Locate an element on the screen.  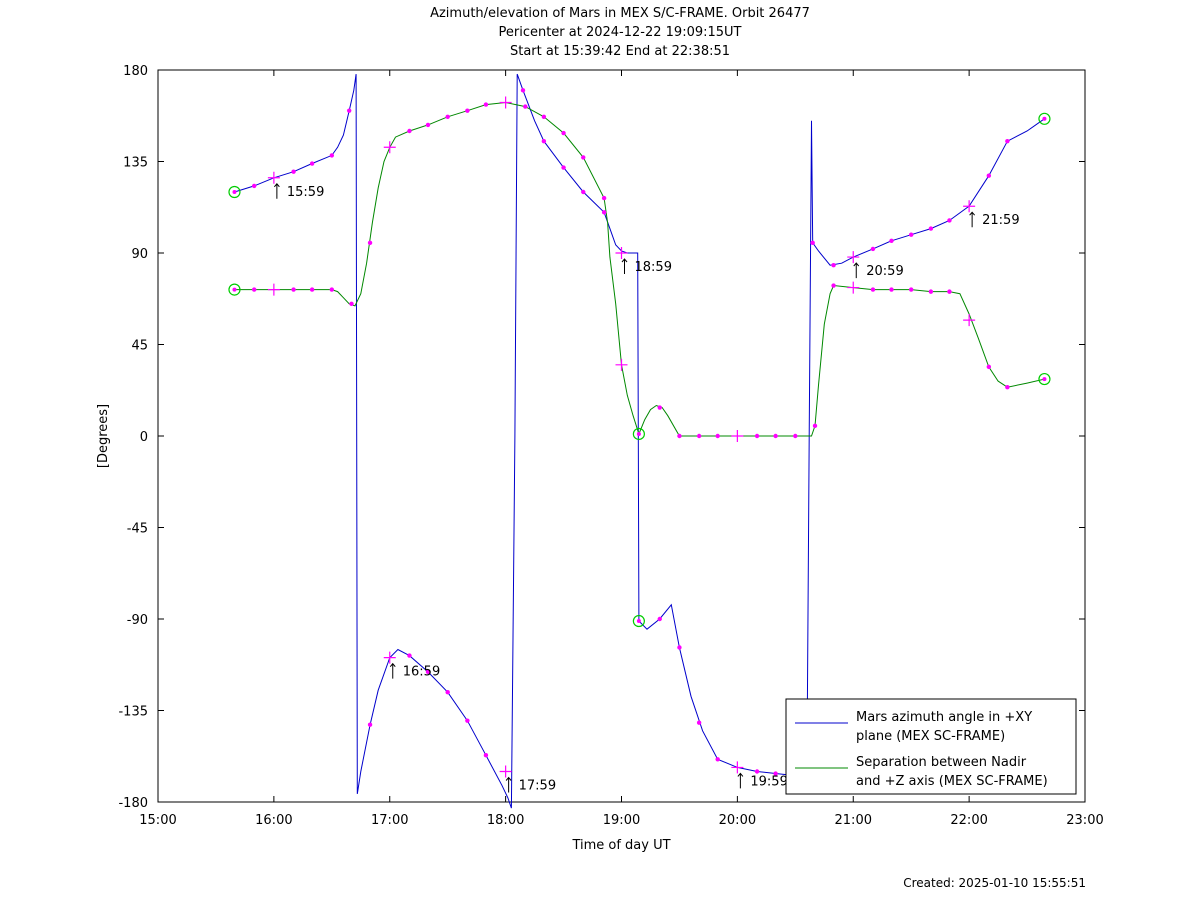
annotation-label-0: 15:59 is located at coordinates (305, 192).